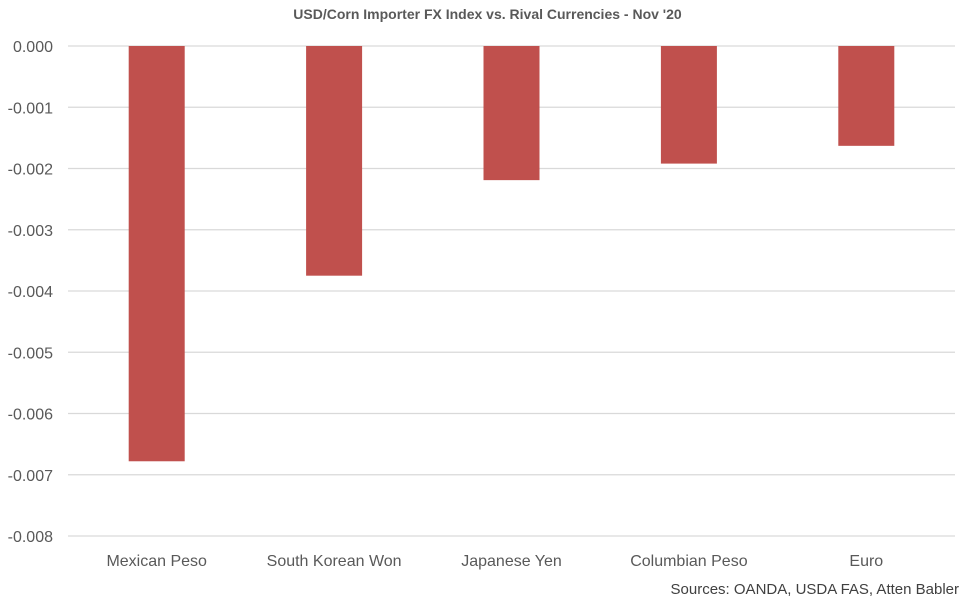  I want to click on y-tick-label: -0.001, so click(30, 108).